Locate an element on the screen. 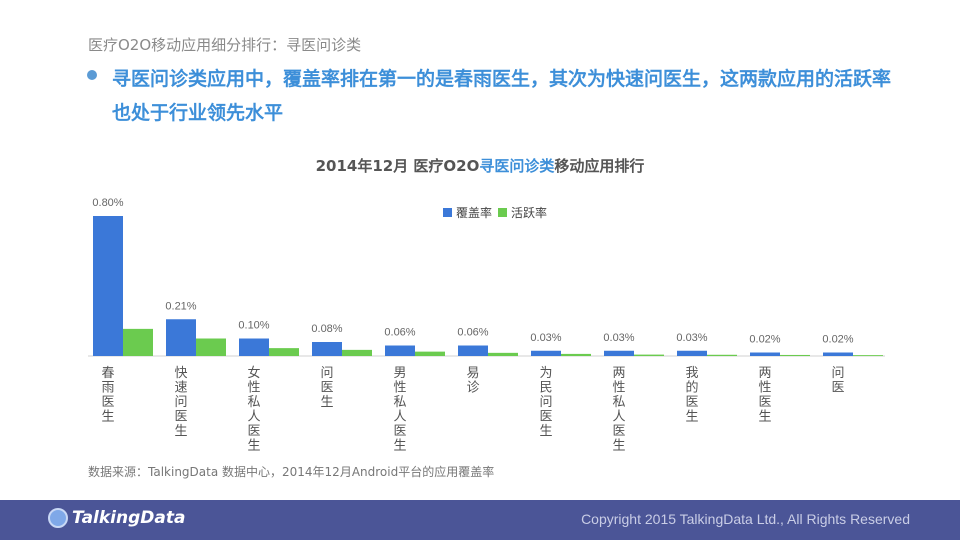 This screenshot has width=960, height=540. category-label-3: 问医生 is located at coordinates (326, 388).